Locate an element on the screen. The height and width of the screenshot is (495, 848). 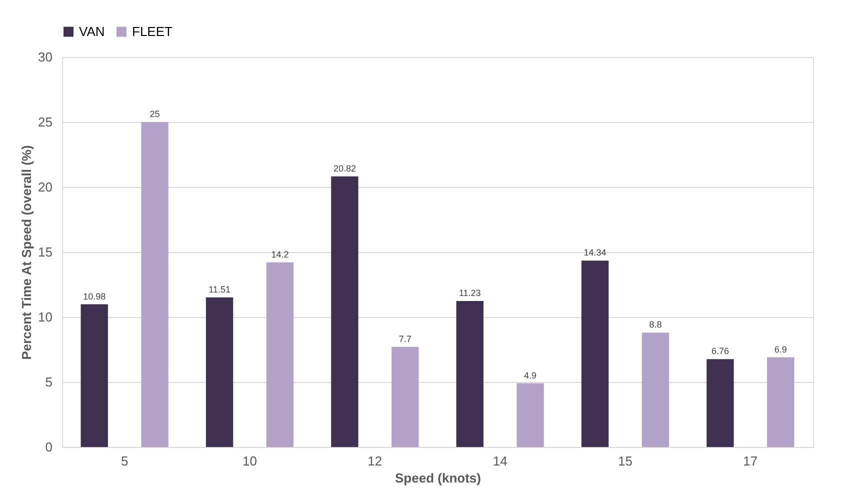
x-tick-label: 14 is located at coordinates (500, 461).